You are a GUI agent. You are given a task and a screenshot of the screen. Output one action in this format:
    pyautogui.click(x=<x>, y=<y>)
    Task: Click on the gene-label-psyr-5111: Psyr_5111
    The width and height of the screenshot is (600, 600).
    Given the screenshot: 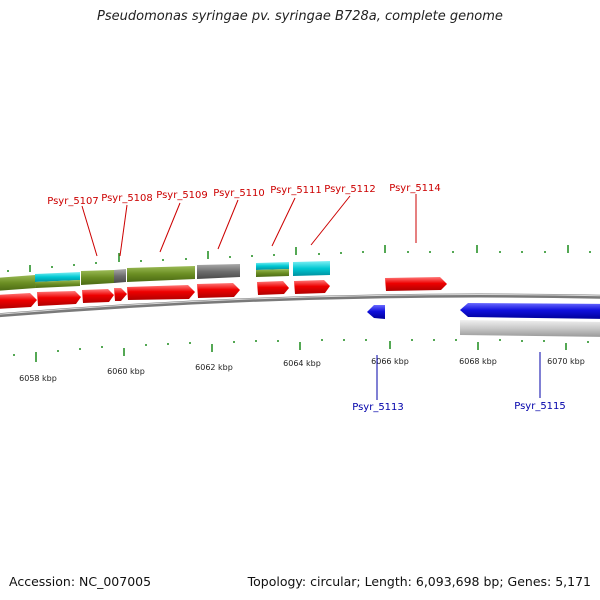 What is the action you would take?
    pyautogui.click(x=296, y=190)
    